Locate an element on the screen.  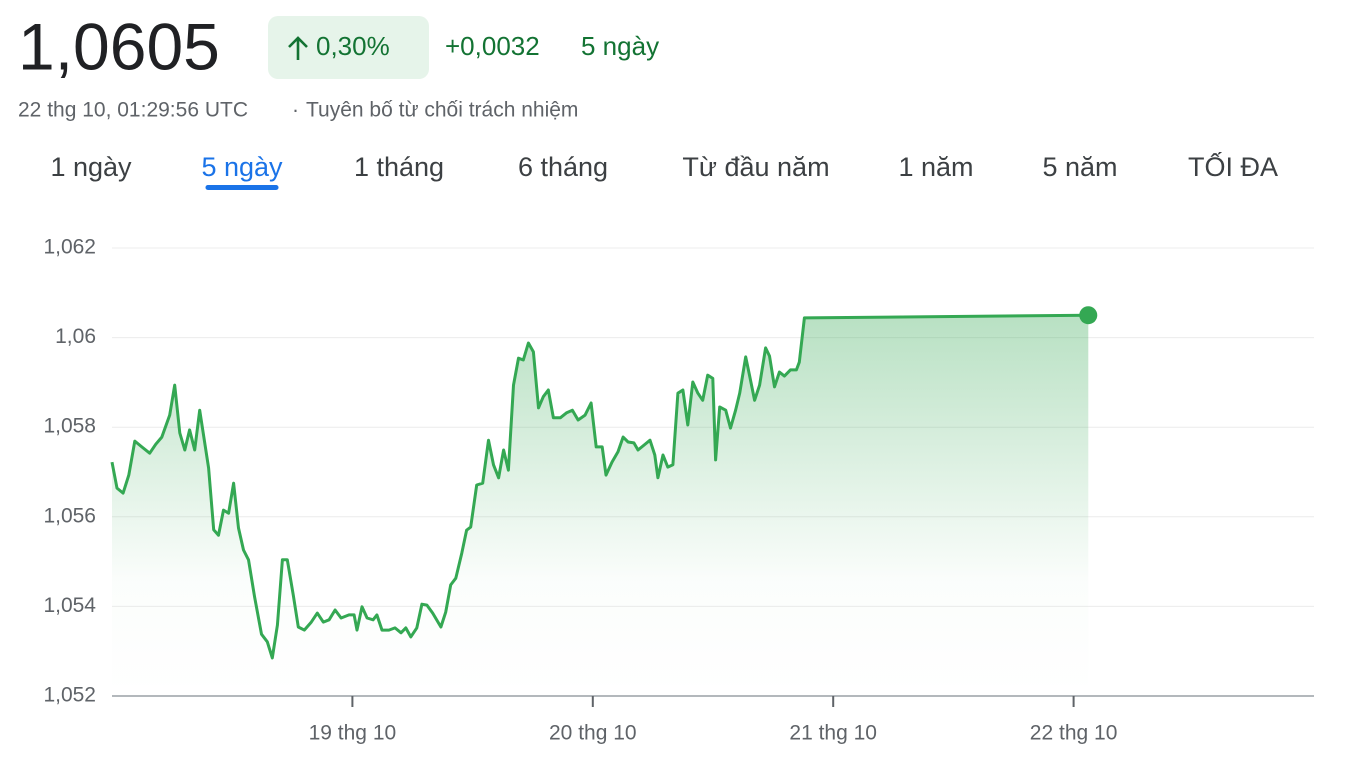
y-tick-label: 1,06 is located at coordinates (75, 336).